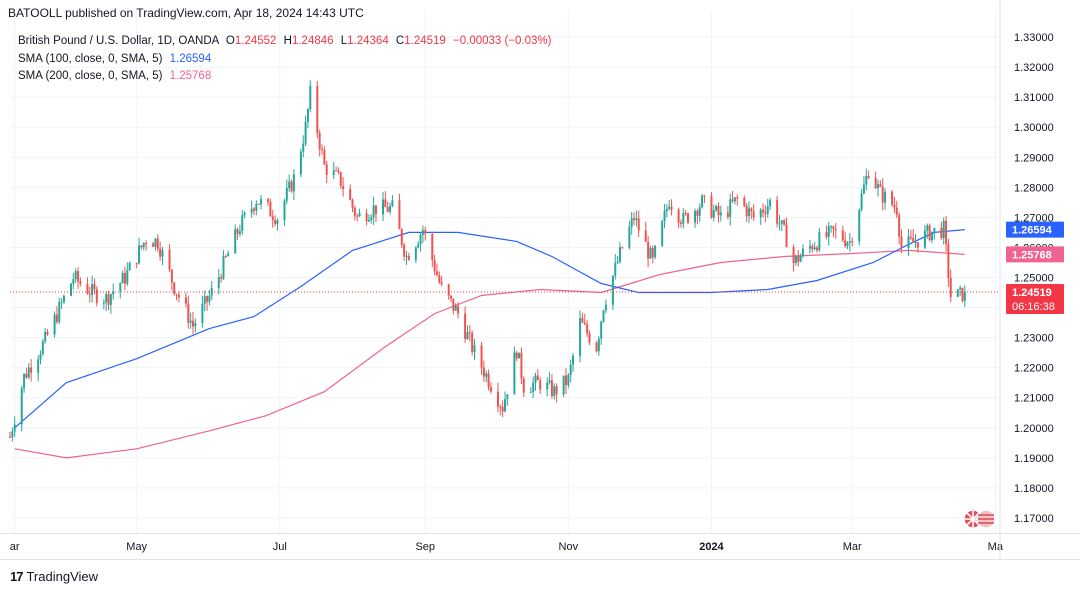 This screenshot has width=1080, height=595. I want to click on last-price-badge-value: 1.24519, so click(1032, 293).